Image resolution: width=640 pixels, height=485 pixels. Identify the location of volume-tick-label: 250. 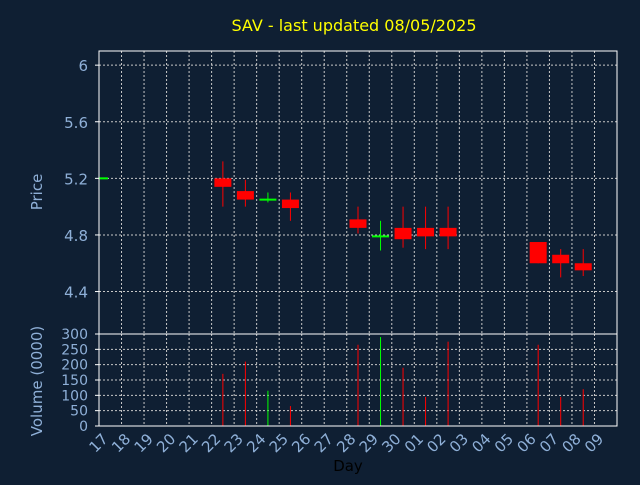
(74, 350).